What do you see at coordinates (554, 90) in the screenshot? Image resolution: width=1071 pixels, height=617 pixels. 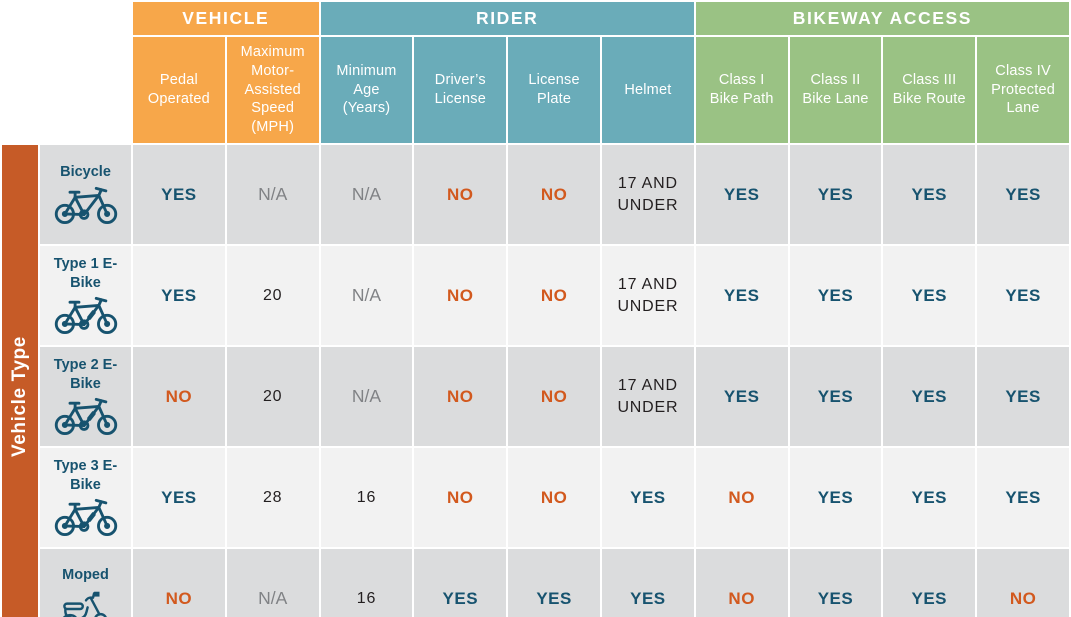 I see `column-header-license-plate: License Plate` at bounding box center [554, 90].